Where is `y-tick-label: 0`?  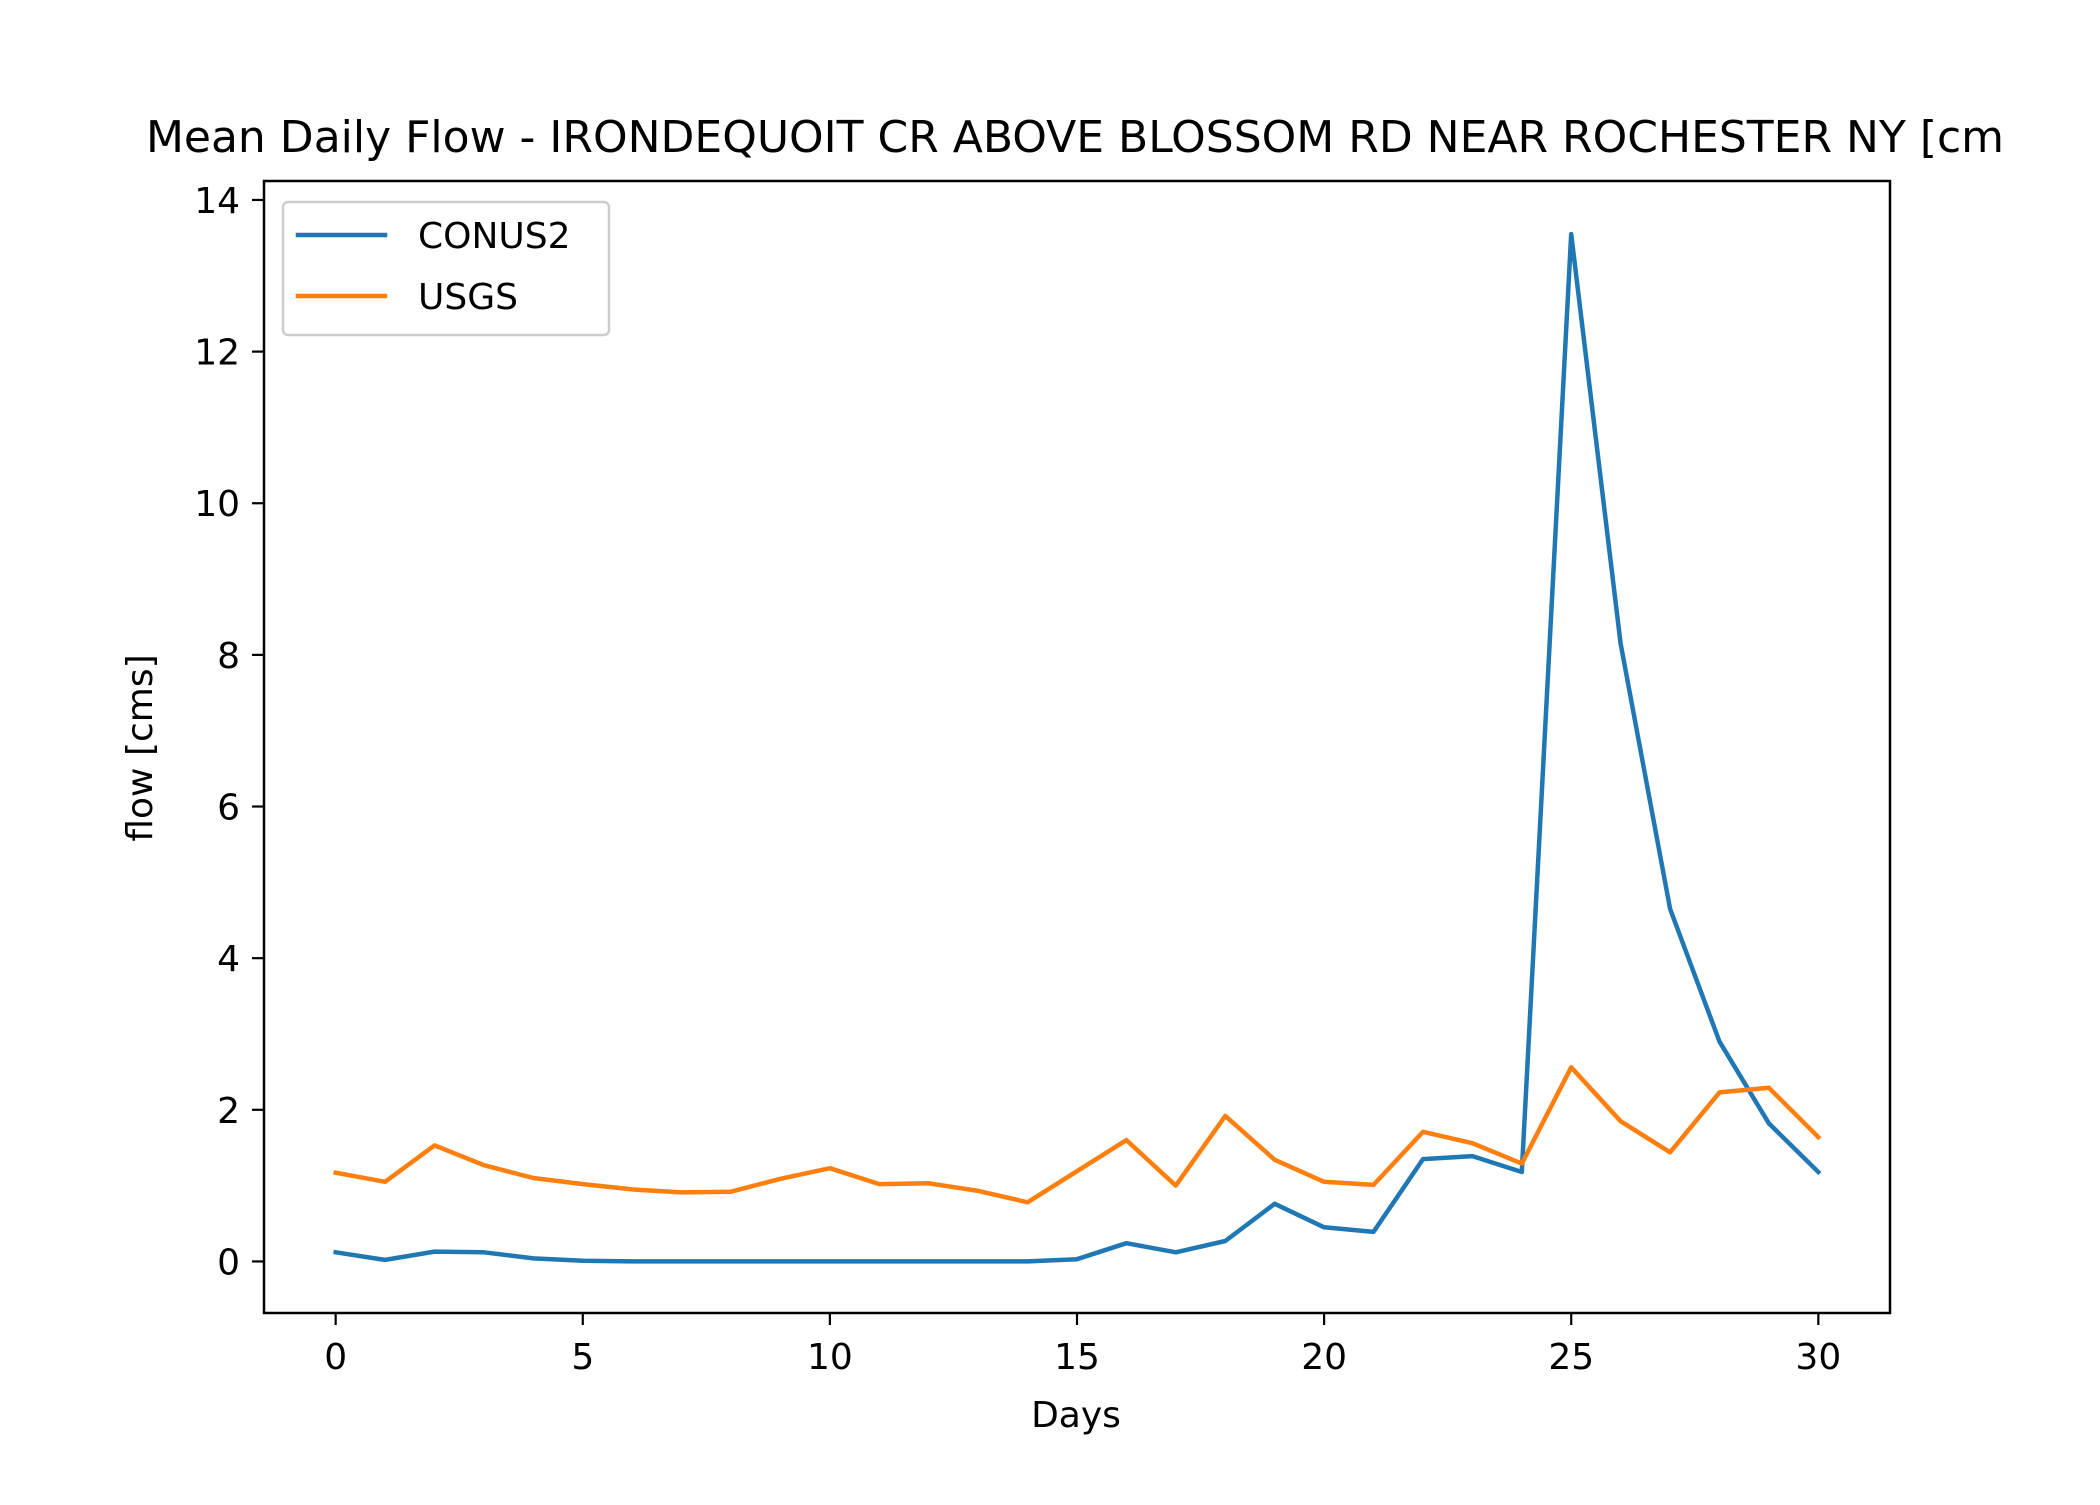 y-tick-label: 0 is located at coordinates (228, 1262).